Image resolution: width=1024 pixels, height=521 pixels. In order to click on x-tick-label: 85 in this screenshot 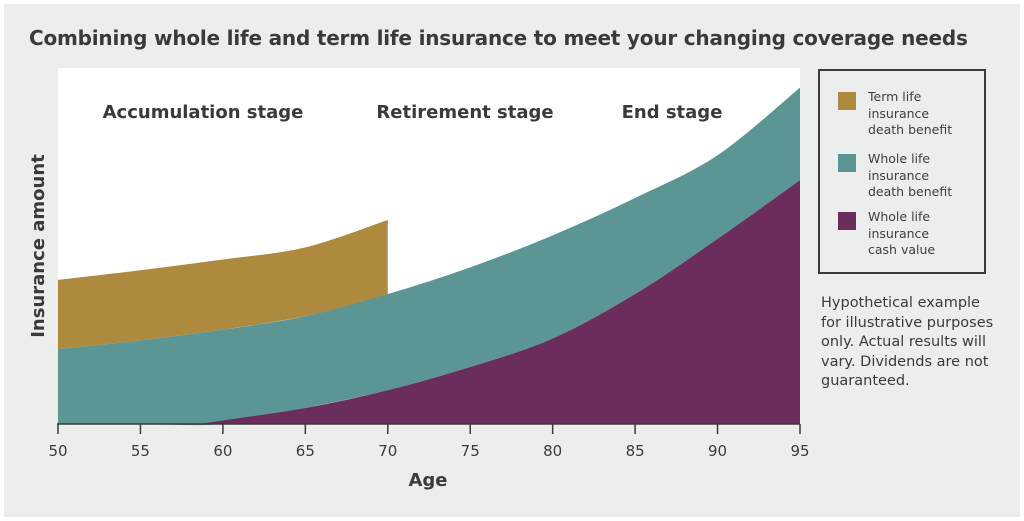, I will do `click(635, 451)`.